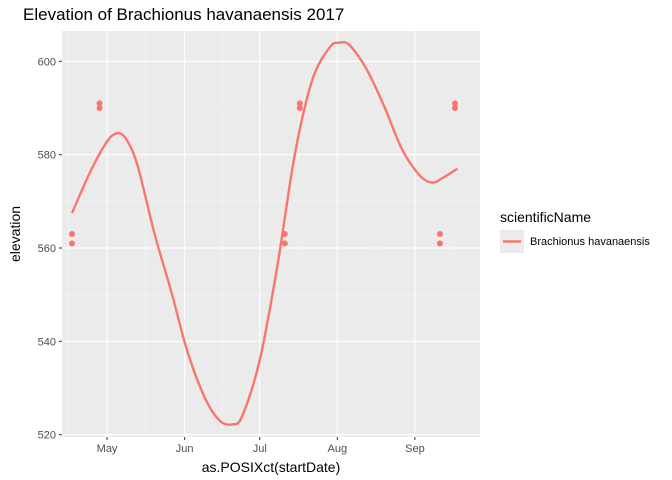  Describe the element at coordinates (183, 14) in the screenshot. I see `chart-title: Elevation of Brachionus havanaensis 2017` at that location.